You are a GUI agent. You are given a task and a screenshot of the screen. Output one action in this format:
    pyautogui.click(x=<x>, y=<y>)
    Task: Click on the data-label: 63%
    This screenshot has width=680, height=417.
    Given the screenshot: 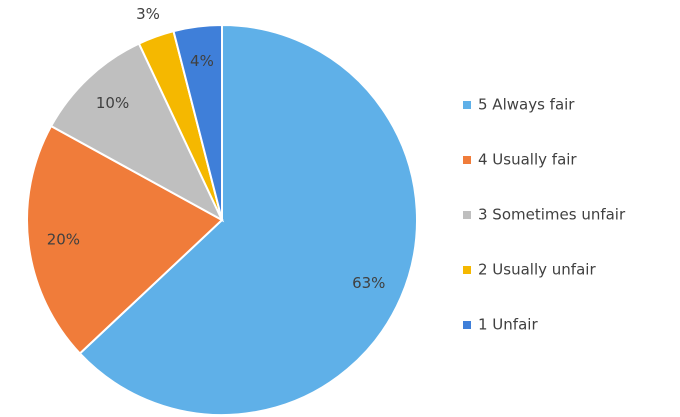 What is the action you would take?
    pyautogui.click(x=368, y=283)
    